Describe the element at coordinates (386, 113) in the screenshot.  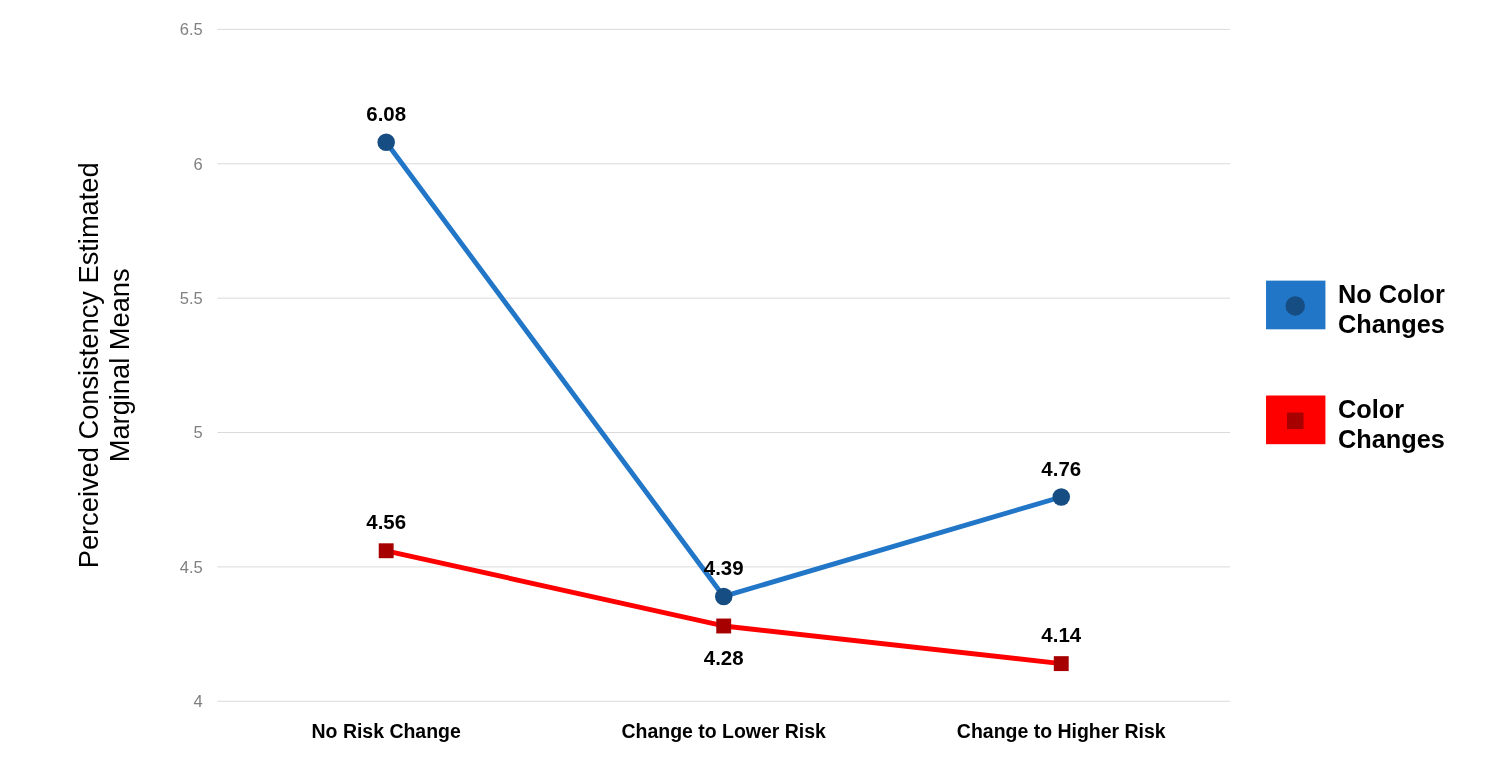
I see `data-label: 6.08` at that location.